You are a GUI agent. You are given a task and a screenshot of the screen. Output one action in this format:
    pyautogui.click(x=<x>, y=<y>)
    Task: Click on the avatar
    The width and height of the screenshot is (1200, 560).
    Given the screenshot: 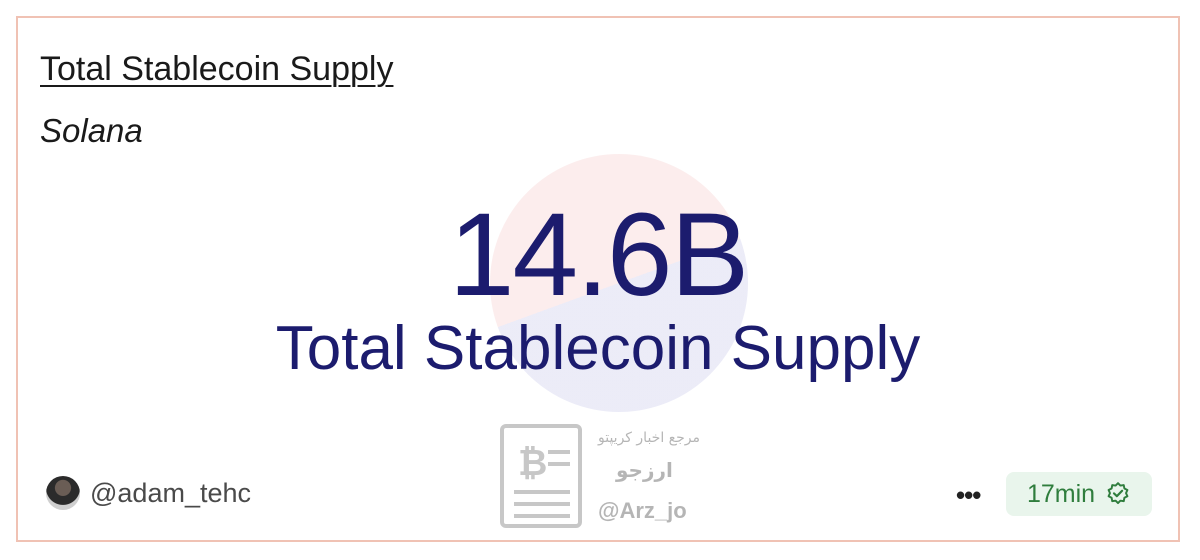 What is the action you would take?
    pyautogui.click(x=63, y=493)
    